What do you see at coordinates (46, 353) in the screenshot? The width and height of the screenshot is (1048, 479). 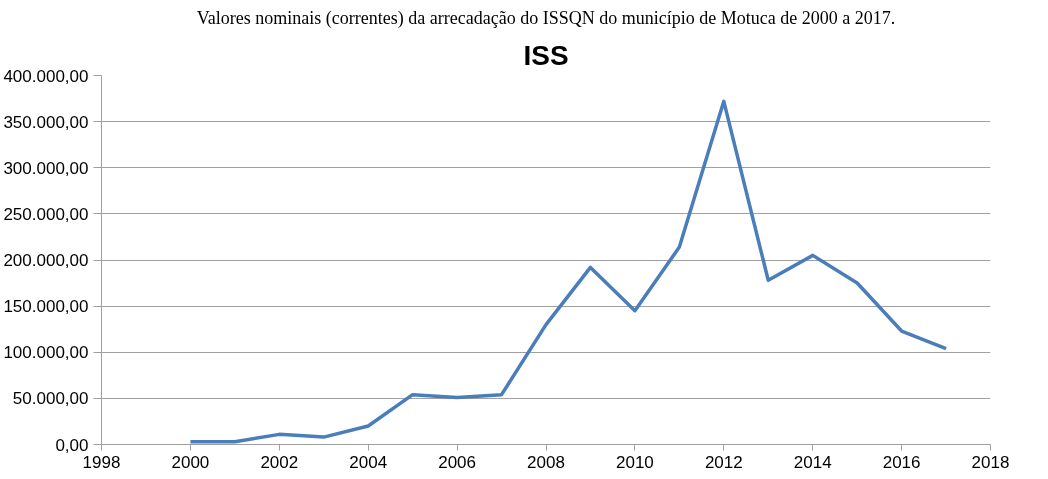 I see `y-tick-label: 100.000,00` at bounding box center [46, 353].